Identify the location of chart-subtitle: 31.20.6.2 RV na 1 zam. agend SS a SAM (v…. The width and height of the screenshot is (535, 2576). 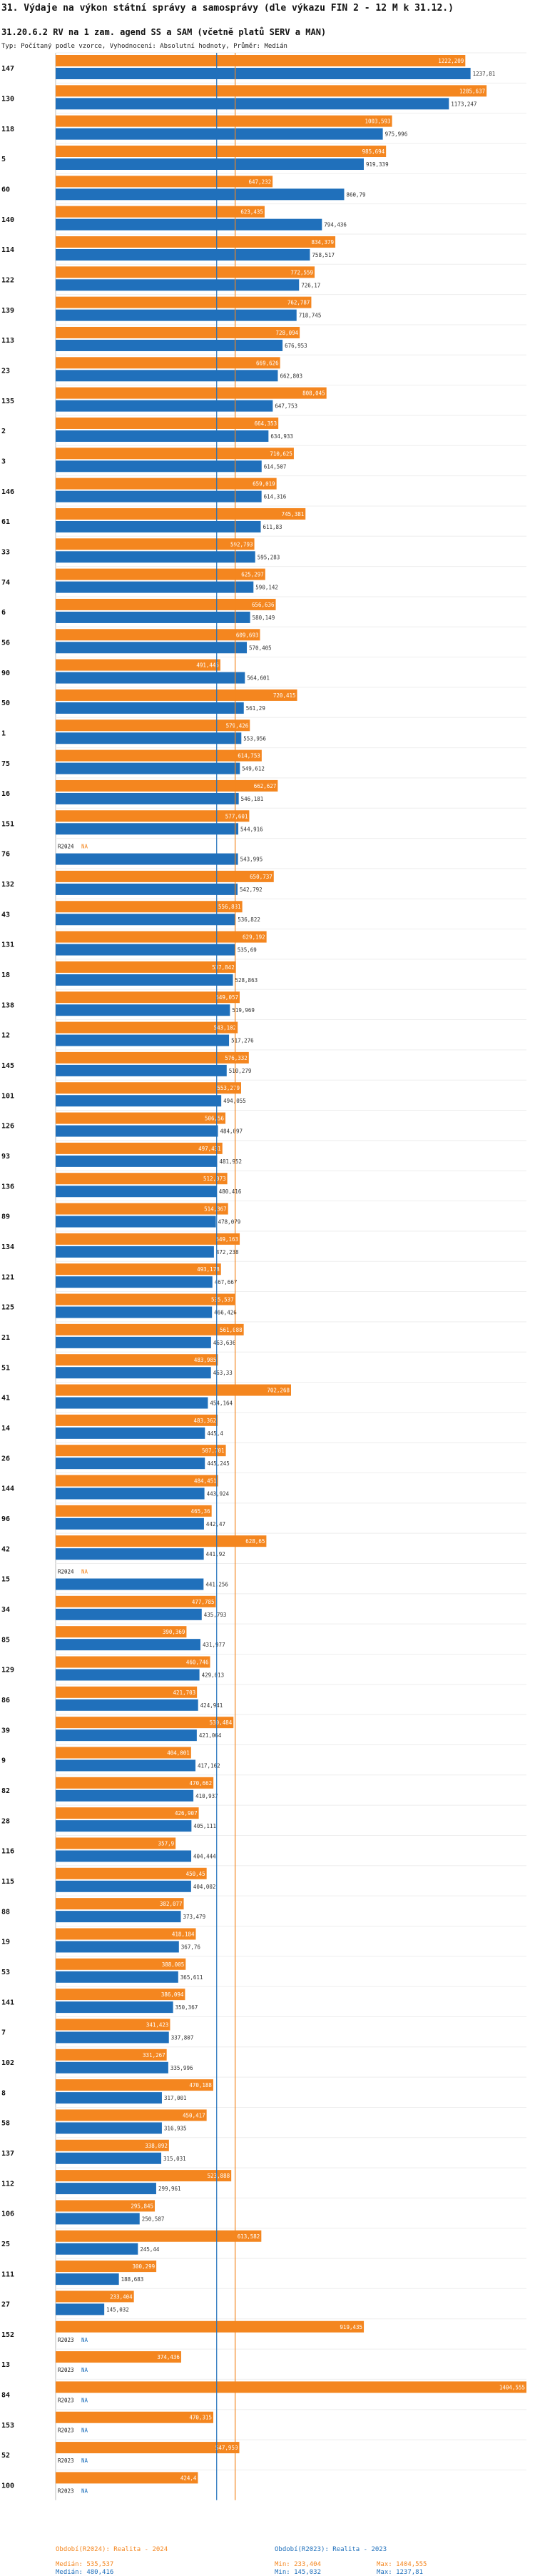
(164, 32).